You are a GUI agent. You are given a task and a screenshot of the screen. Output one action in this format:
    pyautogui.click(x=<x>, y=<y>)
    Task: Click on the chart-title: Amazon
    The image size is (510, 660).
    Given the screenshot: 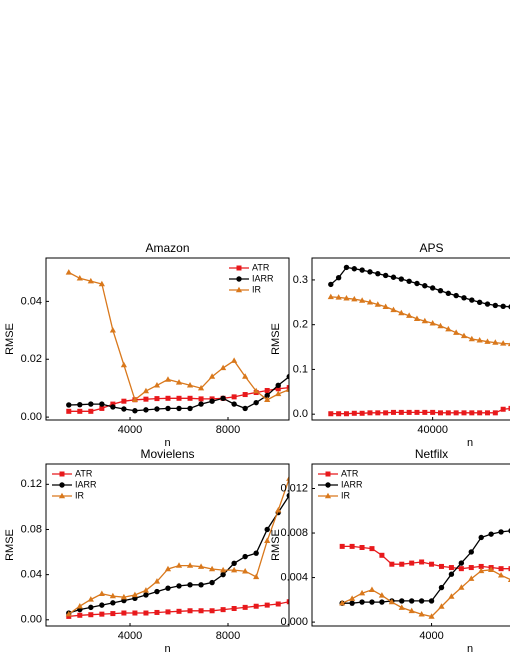 What is the action you would take?
    pyautogui.click(x=167, y=248)
    